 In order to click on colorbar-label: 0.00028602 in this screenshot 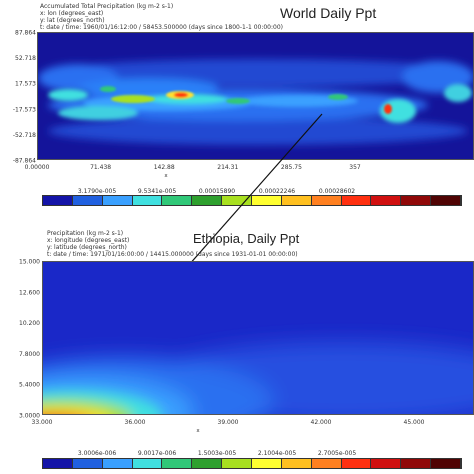, I will do `click(337, 191)`.